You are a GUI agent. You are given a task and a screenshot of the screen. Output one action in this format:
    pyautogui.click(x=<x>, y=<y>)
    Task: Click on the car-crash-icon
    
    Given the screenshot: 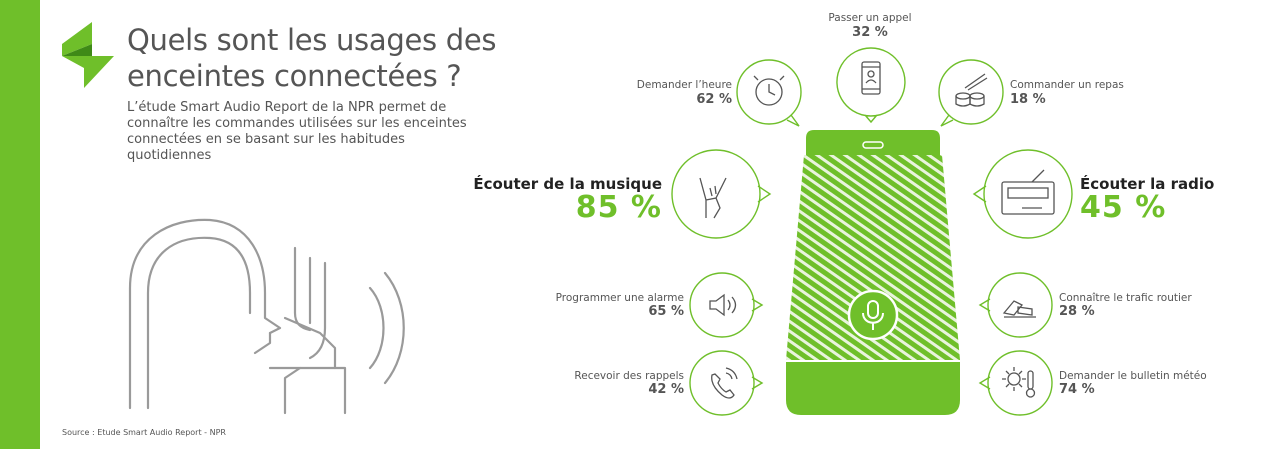 What is the action you would take?
    pyautogui.click(x=1019, y=309)
    